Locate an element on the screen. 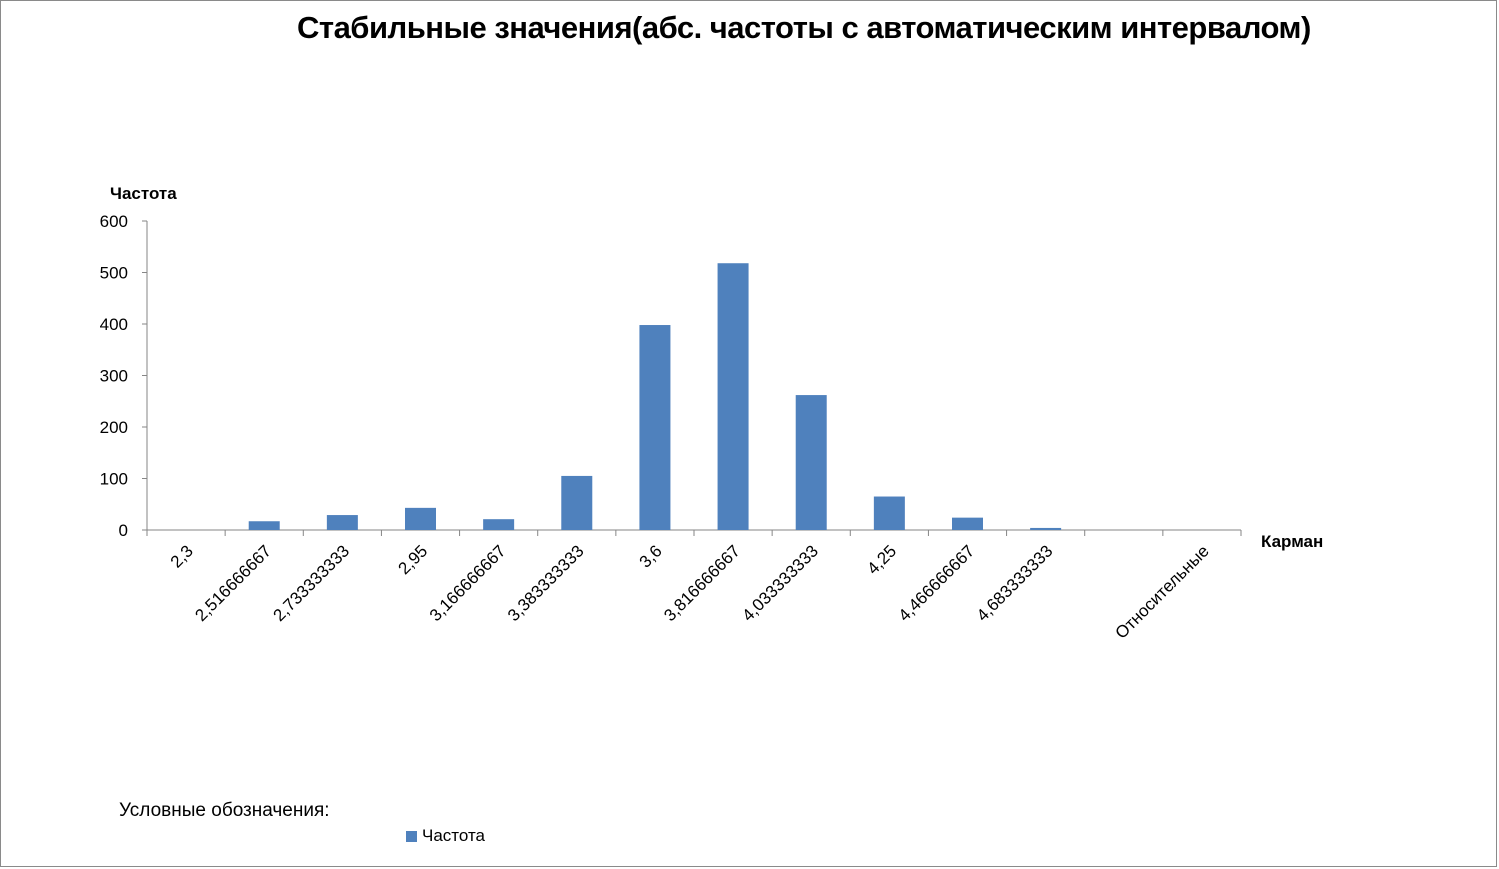  x-tick-label: 2,95 is located at coordinates (412, 559).